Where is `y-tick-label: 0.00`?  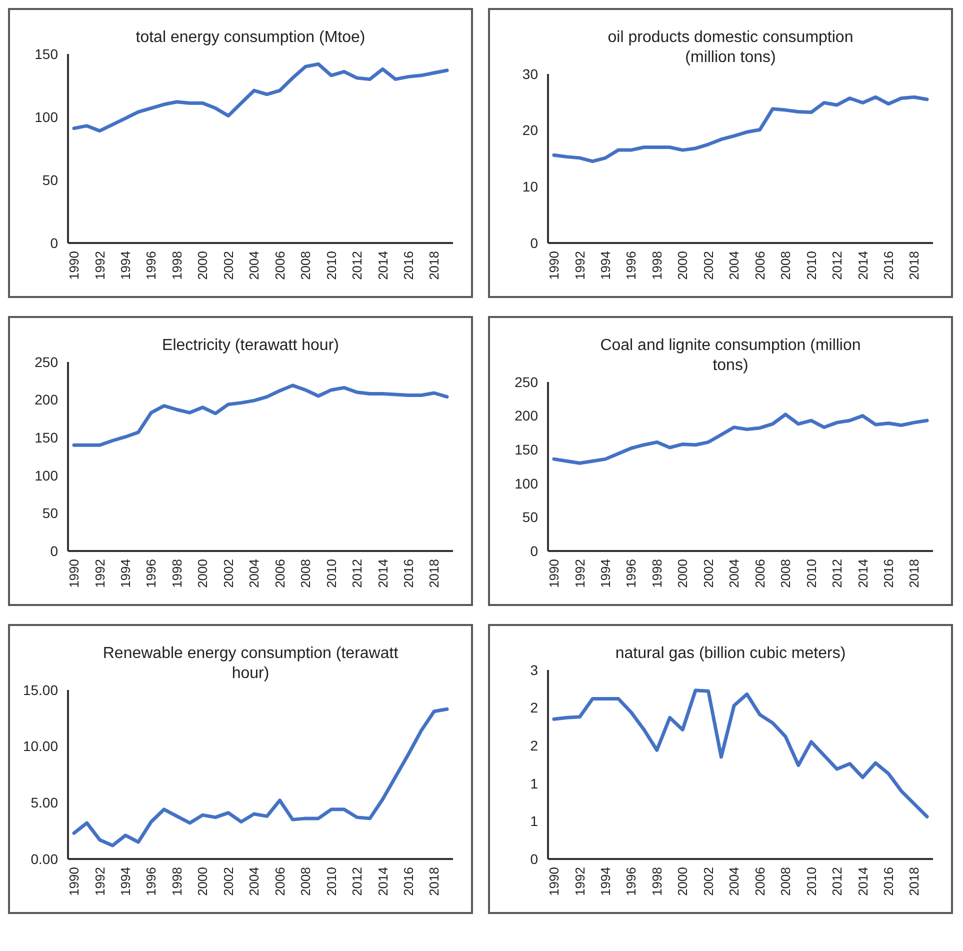
y-tick-label: 0.00 is located at coordinates (44, 858).